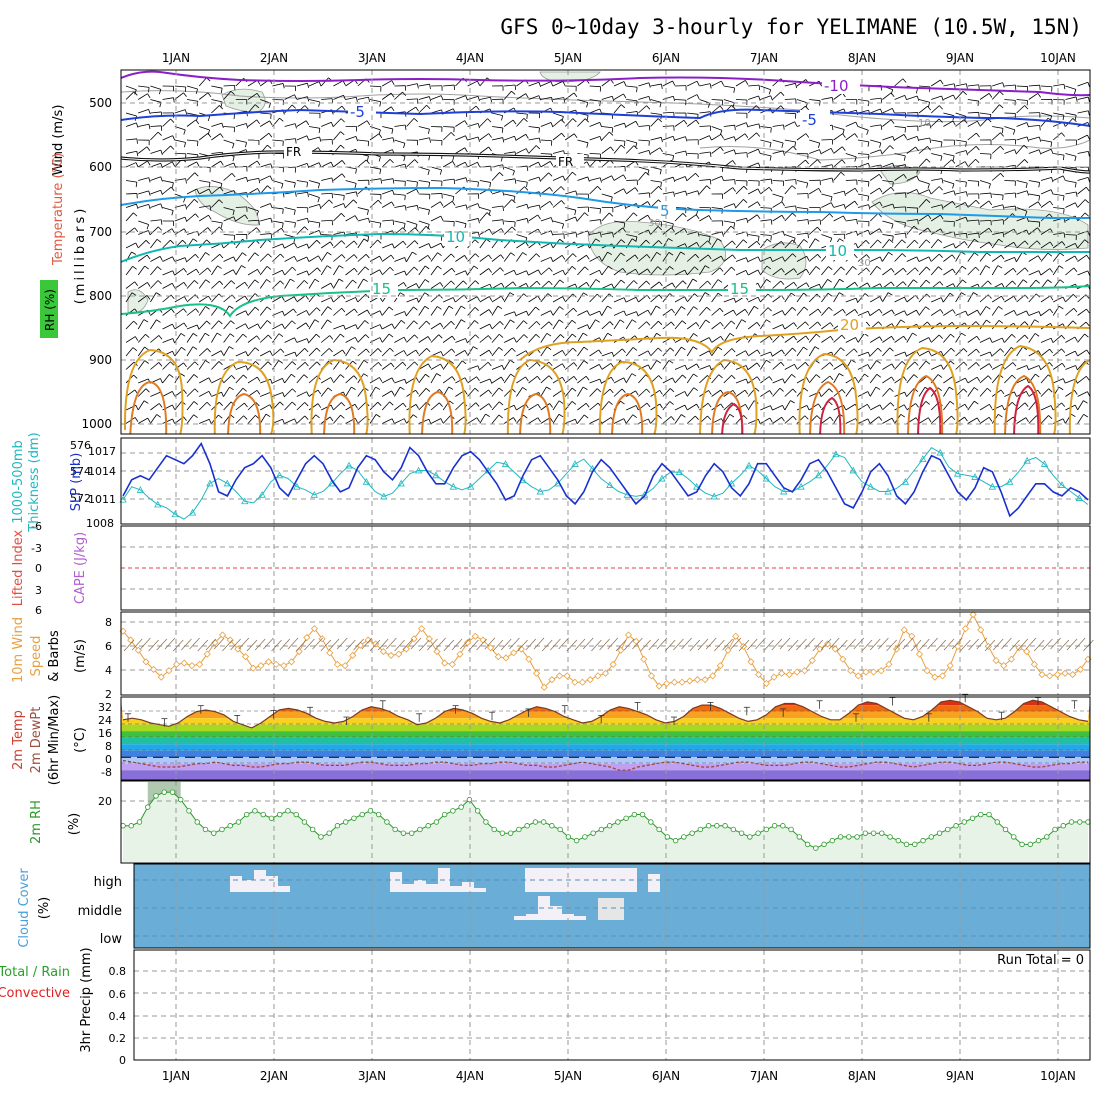 The width and height of the screenshot is (1100, 1100). I want to click on day-label: 5JAN, so click(568, 58).